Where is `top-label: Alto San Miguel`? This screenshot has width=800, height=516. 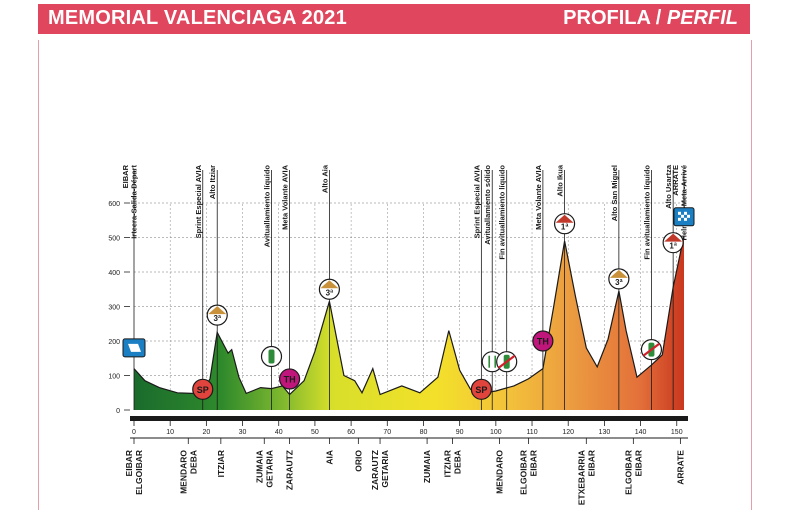
top-label: Alto San Miguel is located at coordinates (614, 193).